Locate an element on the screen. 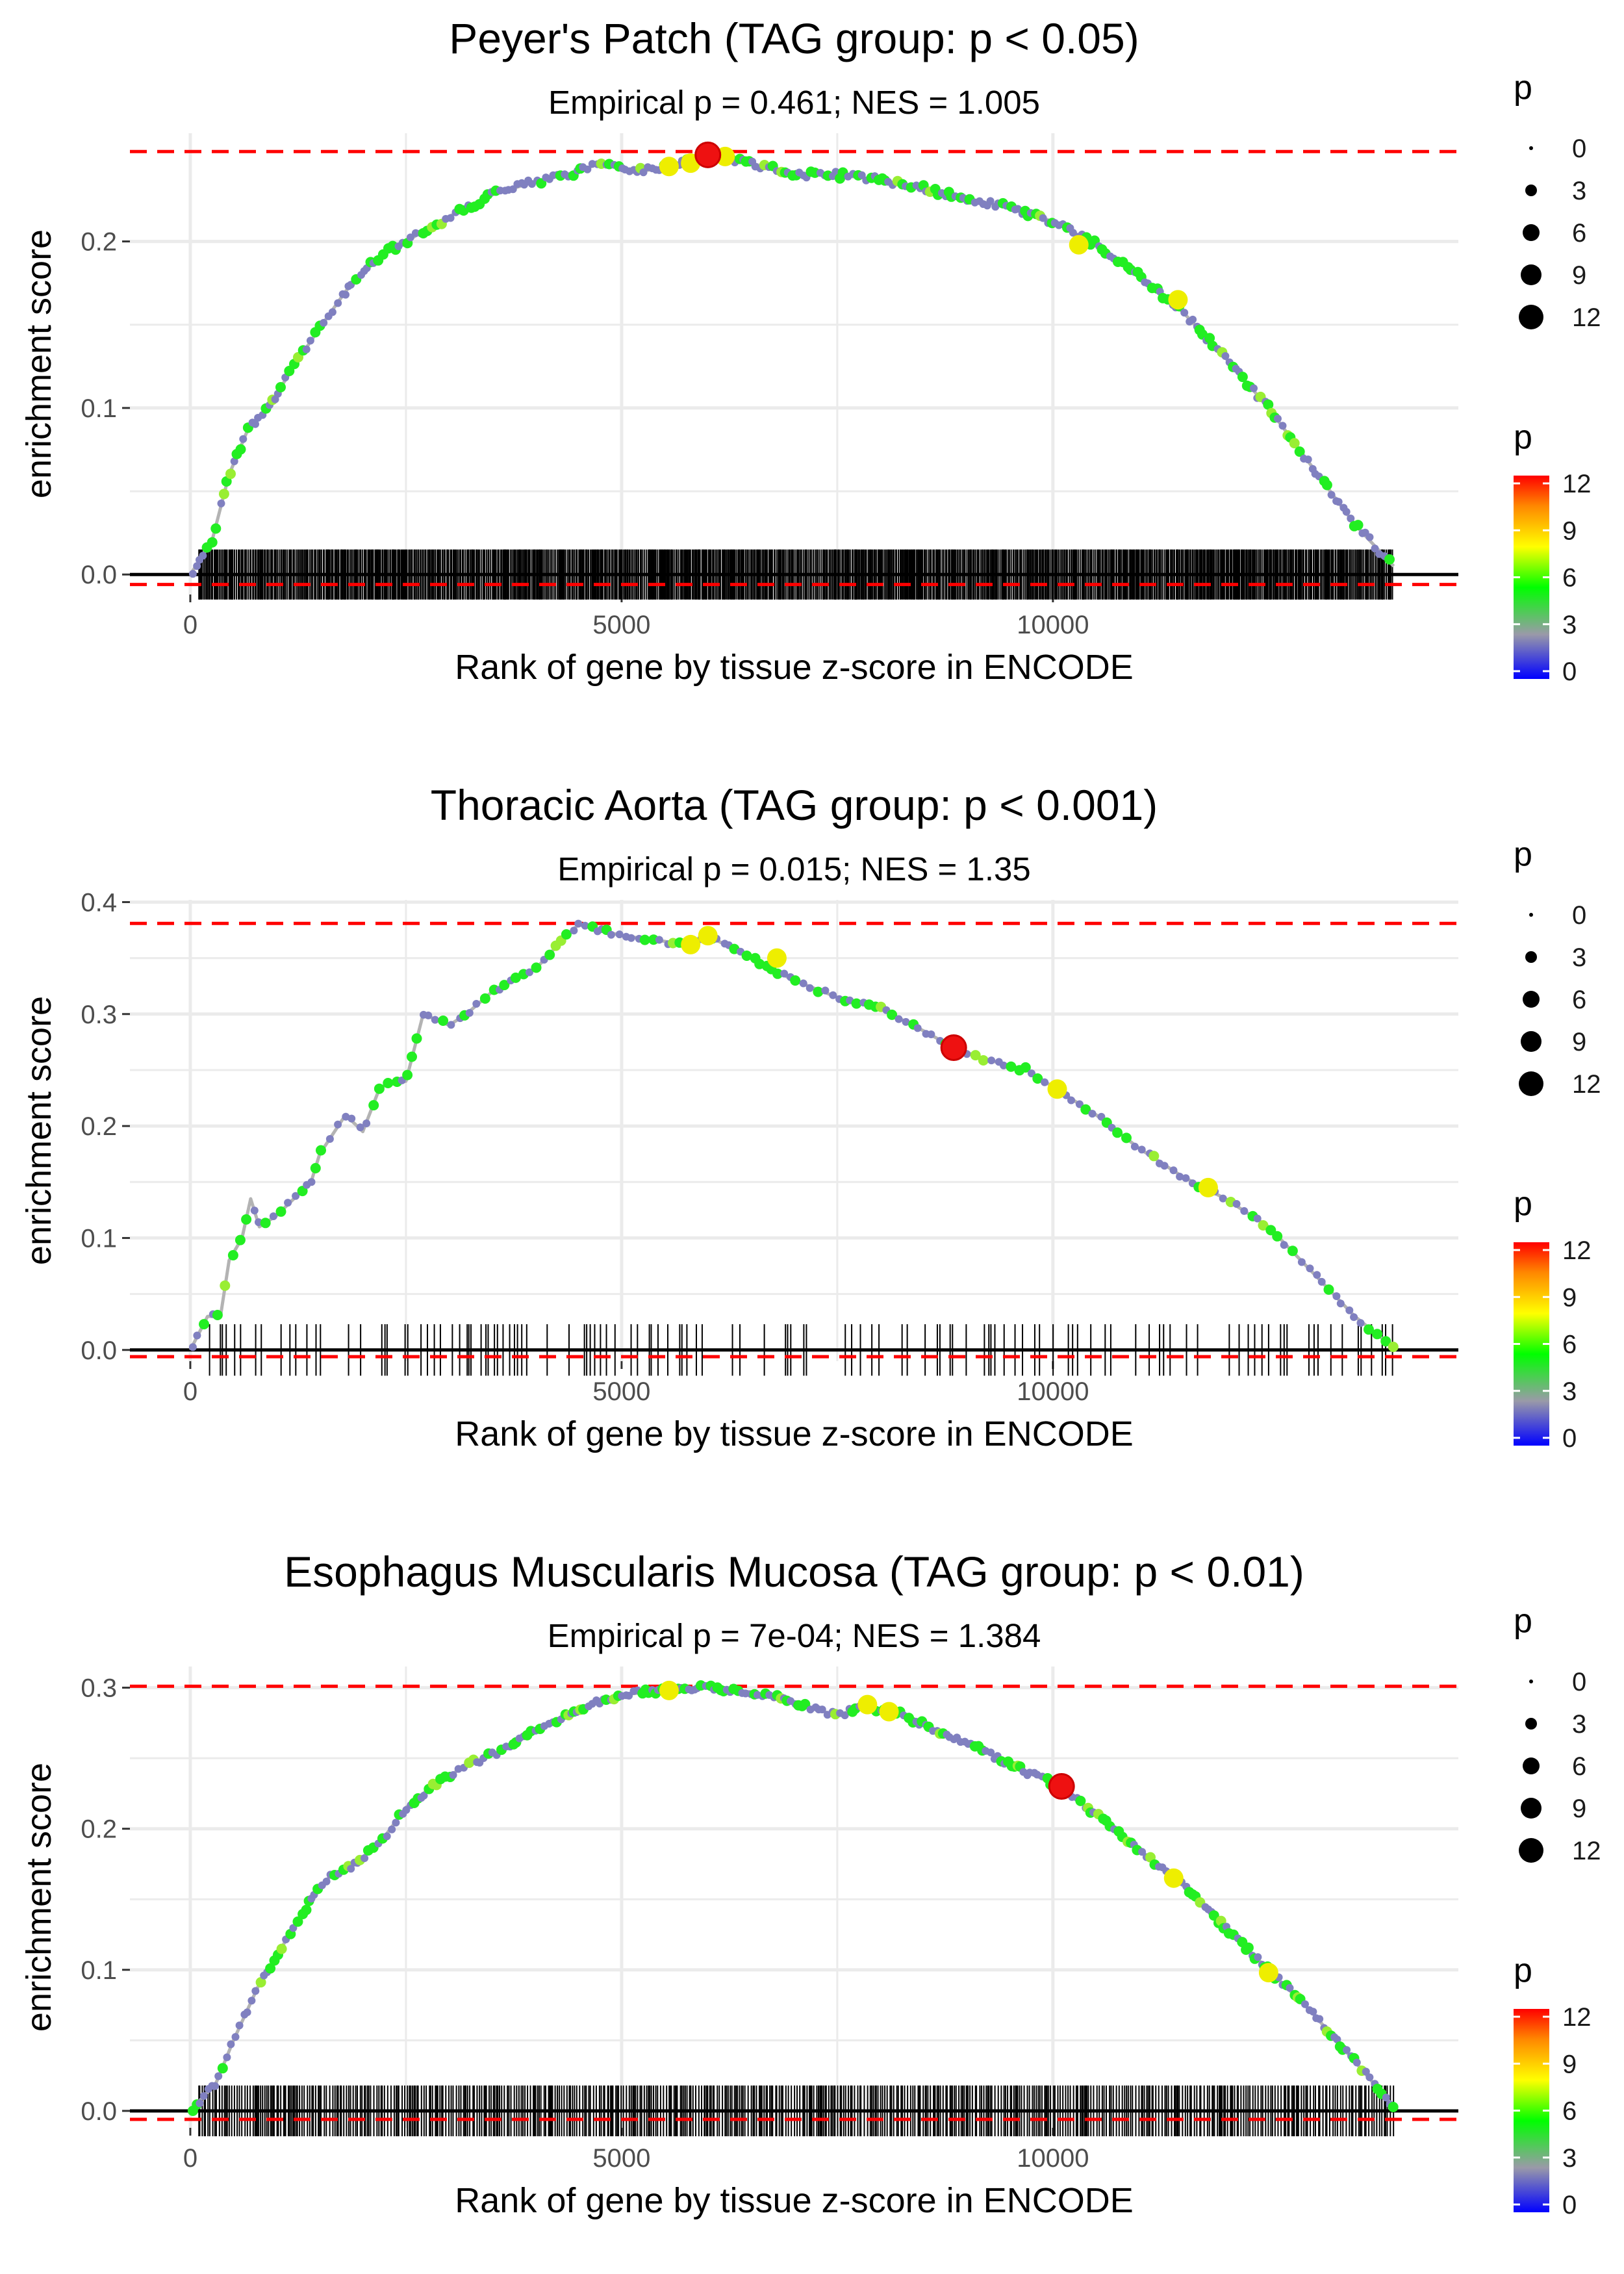 The width and height of the screenshot is (1624, 2274). legend-size-label: 3 is located at coordinates (1579, 191).